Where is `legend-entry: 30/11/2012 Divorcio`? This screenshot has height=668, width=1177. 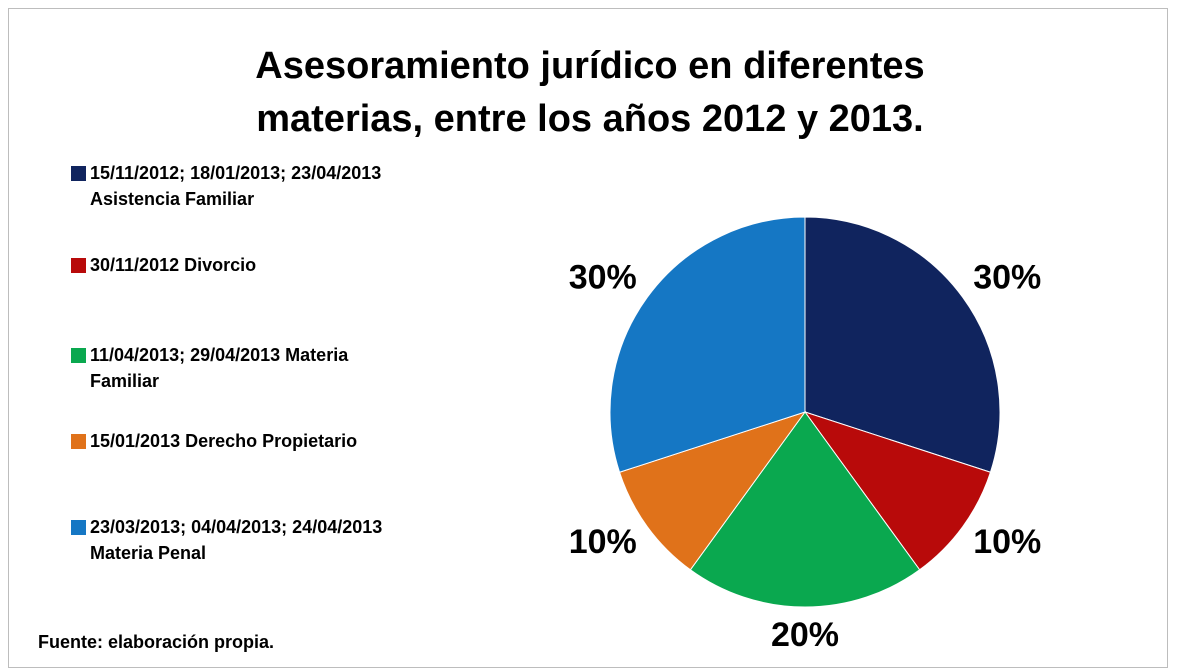
legend-entry: 30/11/2012 Divorcio is located at coordinates (230, 265).